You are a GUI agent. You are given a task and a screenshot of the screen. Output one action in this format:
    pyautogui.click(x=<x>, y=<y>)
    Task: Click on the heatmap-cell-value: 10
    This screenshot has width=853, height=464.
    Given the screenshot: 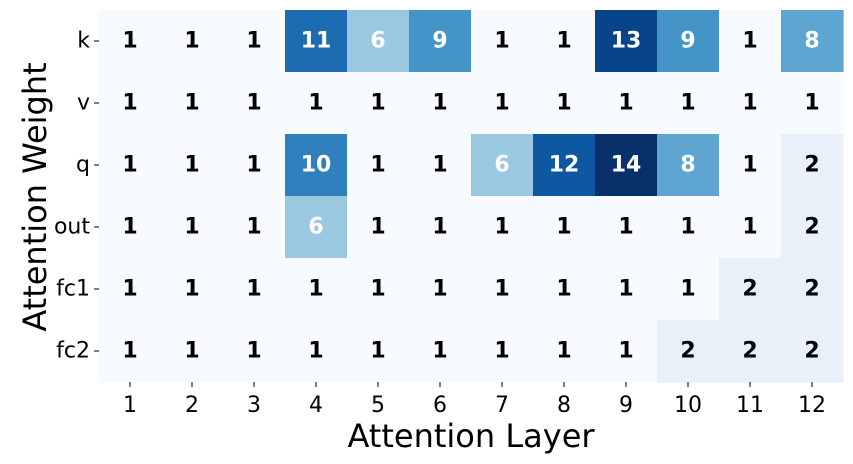 What is the action you would take?
    pyautogui.click(x=316, y=165)
    